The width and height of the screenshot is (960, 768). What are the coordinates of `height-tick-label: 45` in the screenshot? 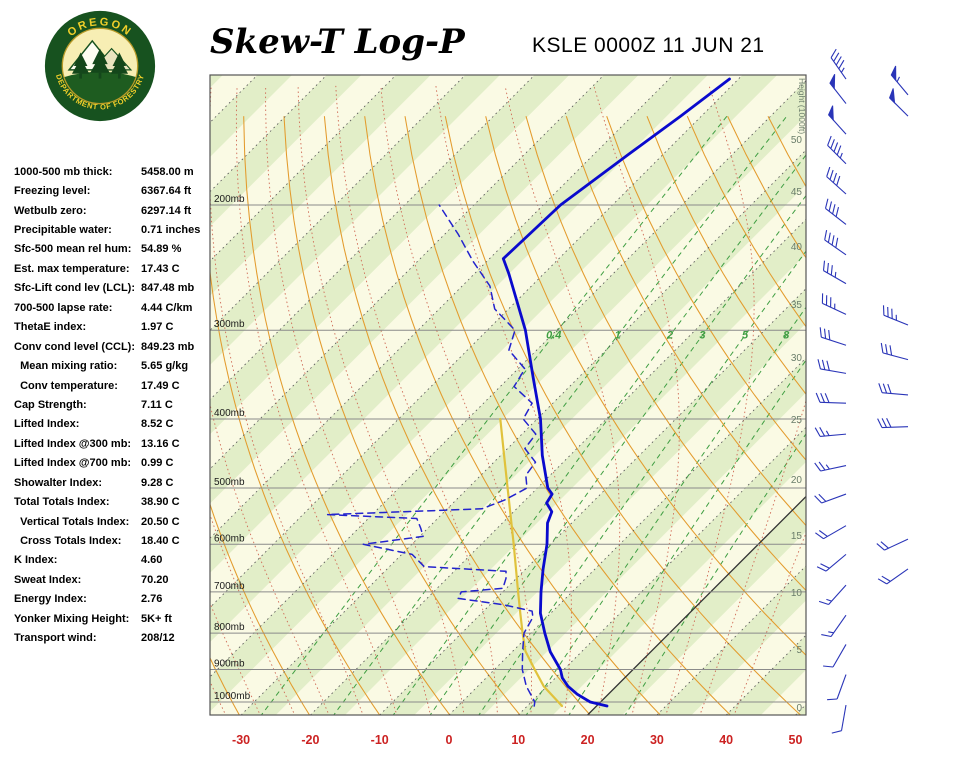 It's located at (797, 192).